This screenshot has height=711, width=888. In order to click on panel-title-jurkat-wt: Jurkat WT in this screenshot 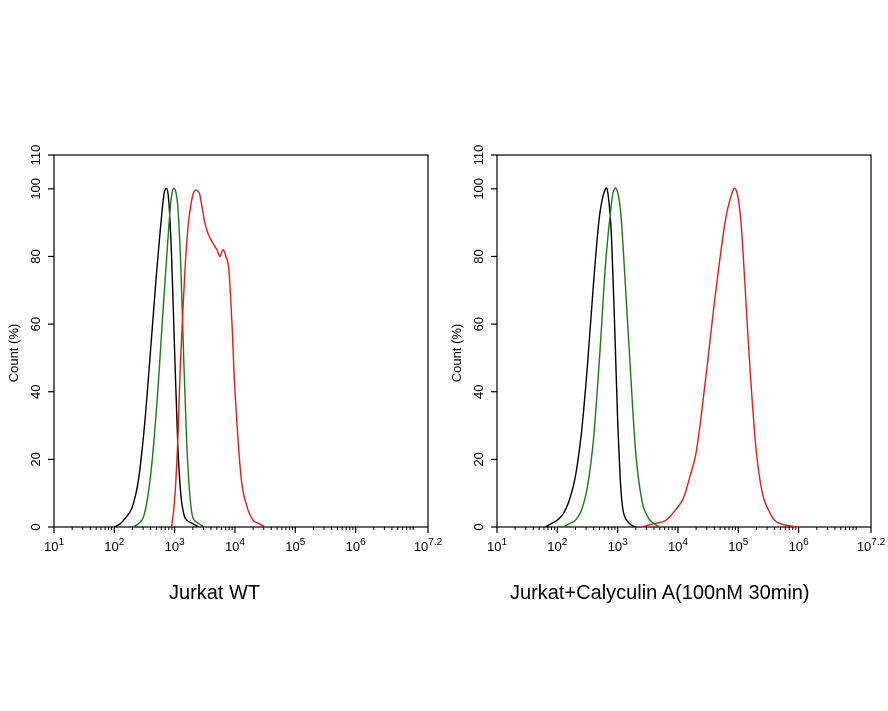, I will do `click(215, 593)`.